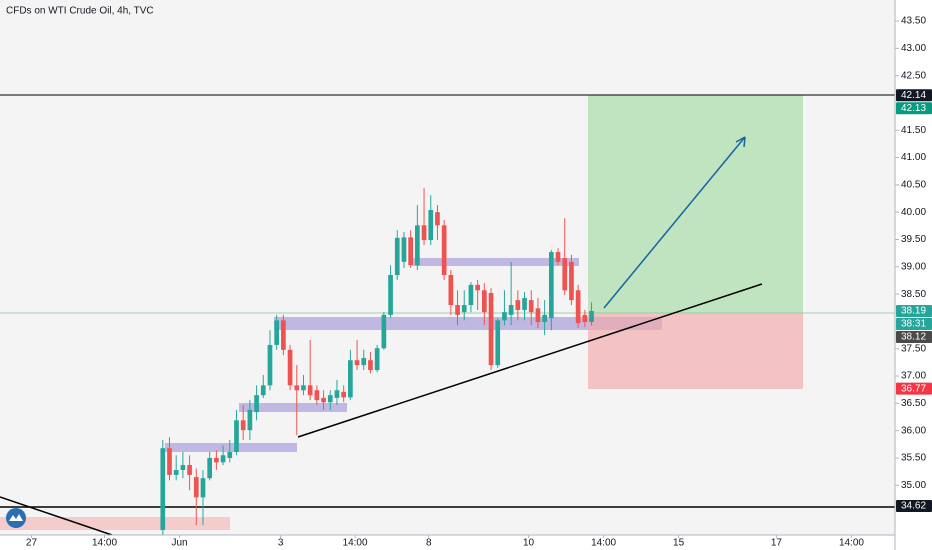  Describe the element at coordinates (913, 212) in the screenshot. I see `y-tick-label: 40.00` at that location.